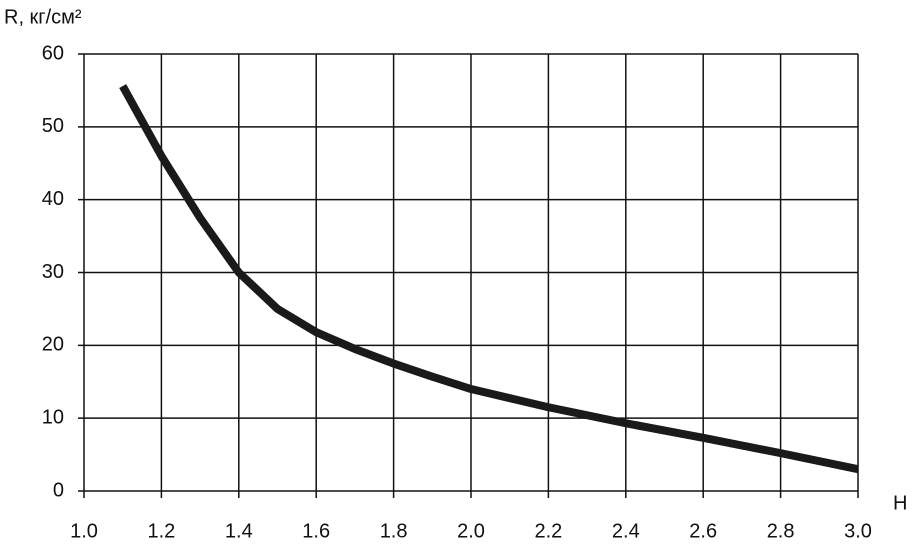  What do you see at coordinates (316, 531) in the screenshot?
I see `x-tick-label: 1.6` at bounding box center [316, 531].